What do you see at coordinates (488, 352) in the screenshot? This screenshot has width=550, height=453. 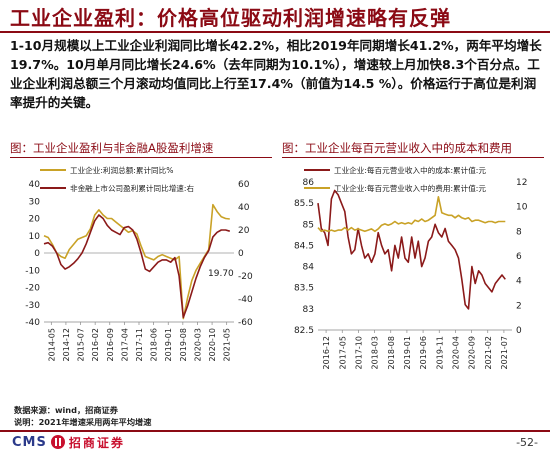 I see `chart2-x-tick-10: 2021-02` at bounding box center [488, 352].